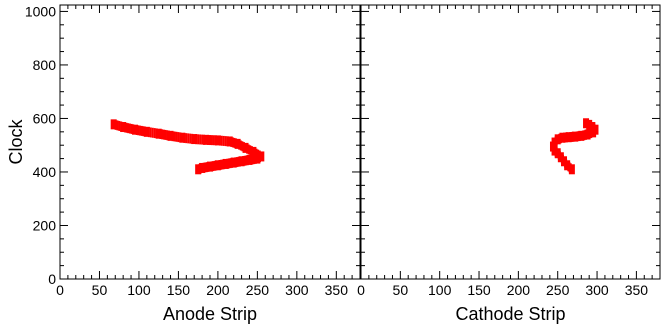 The height and width of the screenshot is (328, 665). Describe the element at coordinates (510, 314) in the screenshot. I see `x-axis-title: Cathode Strip` at that location.